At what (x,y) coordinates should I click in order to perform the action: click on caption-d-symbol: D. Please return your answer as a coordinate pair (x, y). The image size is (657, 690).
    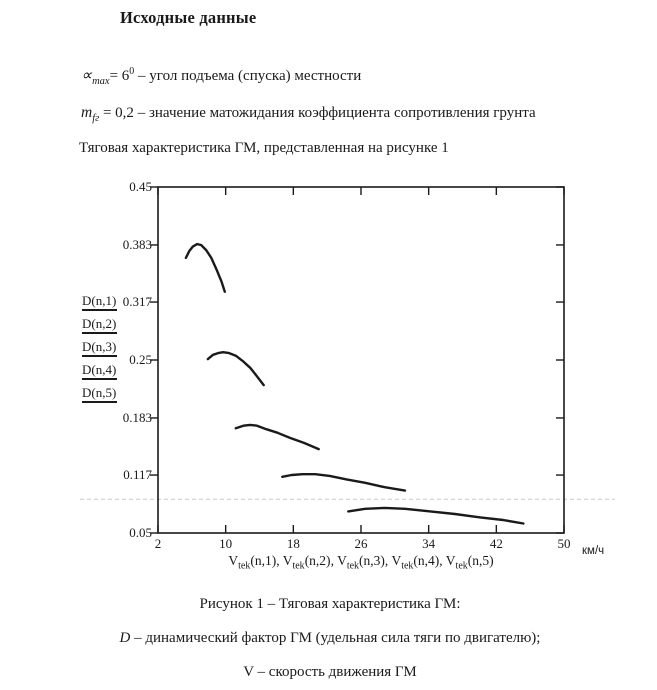
    Looking at the image, I should click on (125, 638).